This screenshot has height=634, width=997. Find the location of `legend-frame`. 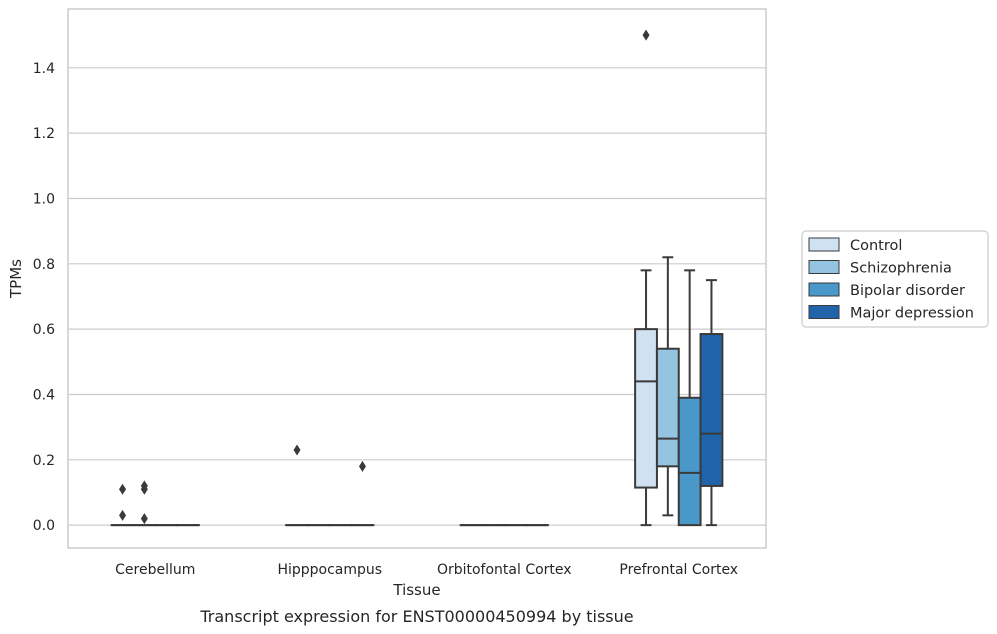

legend-frame is located at coordinates (895, 279).